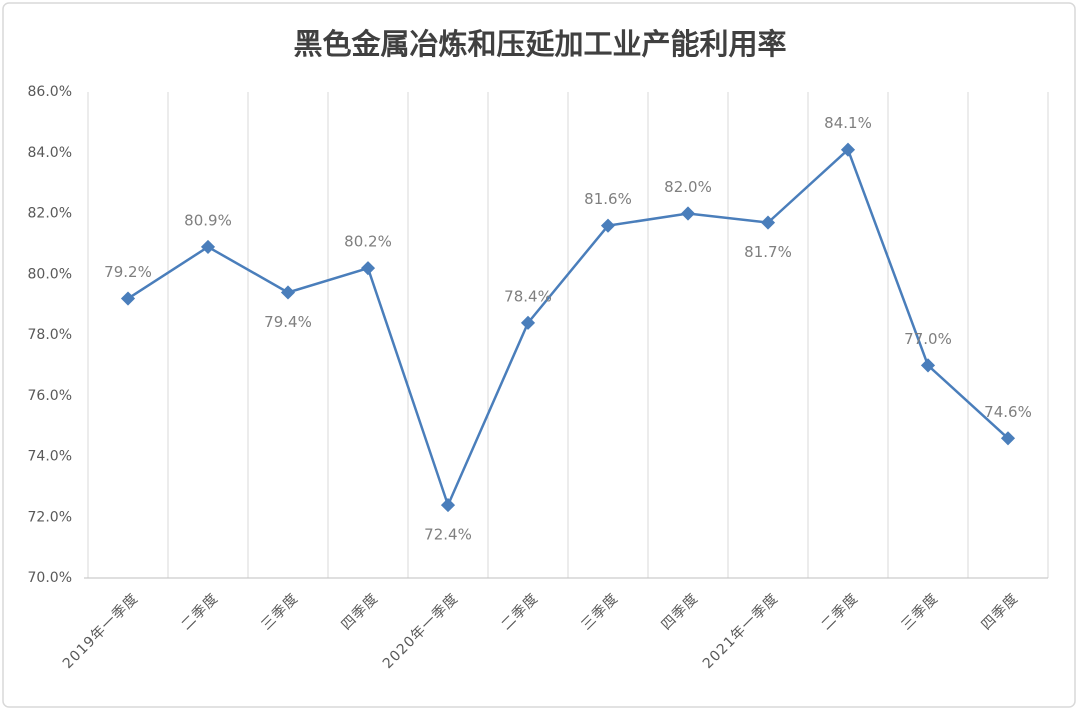 Image resolution: width=1080 pixels, height=716 pixels. I want to click on value-label: 79.4%, so click(288, 322).